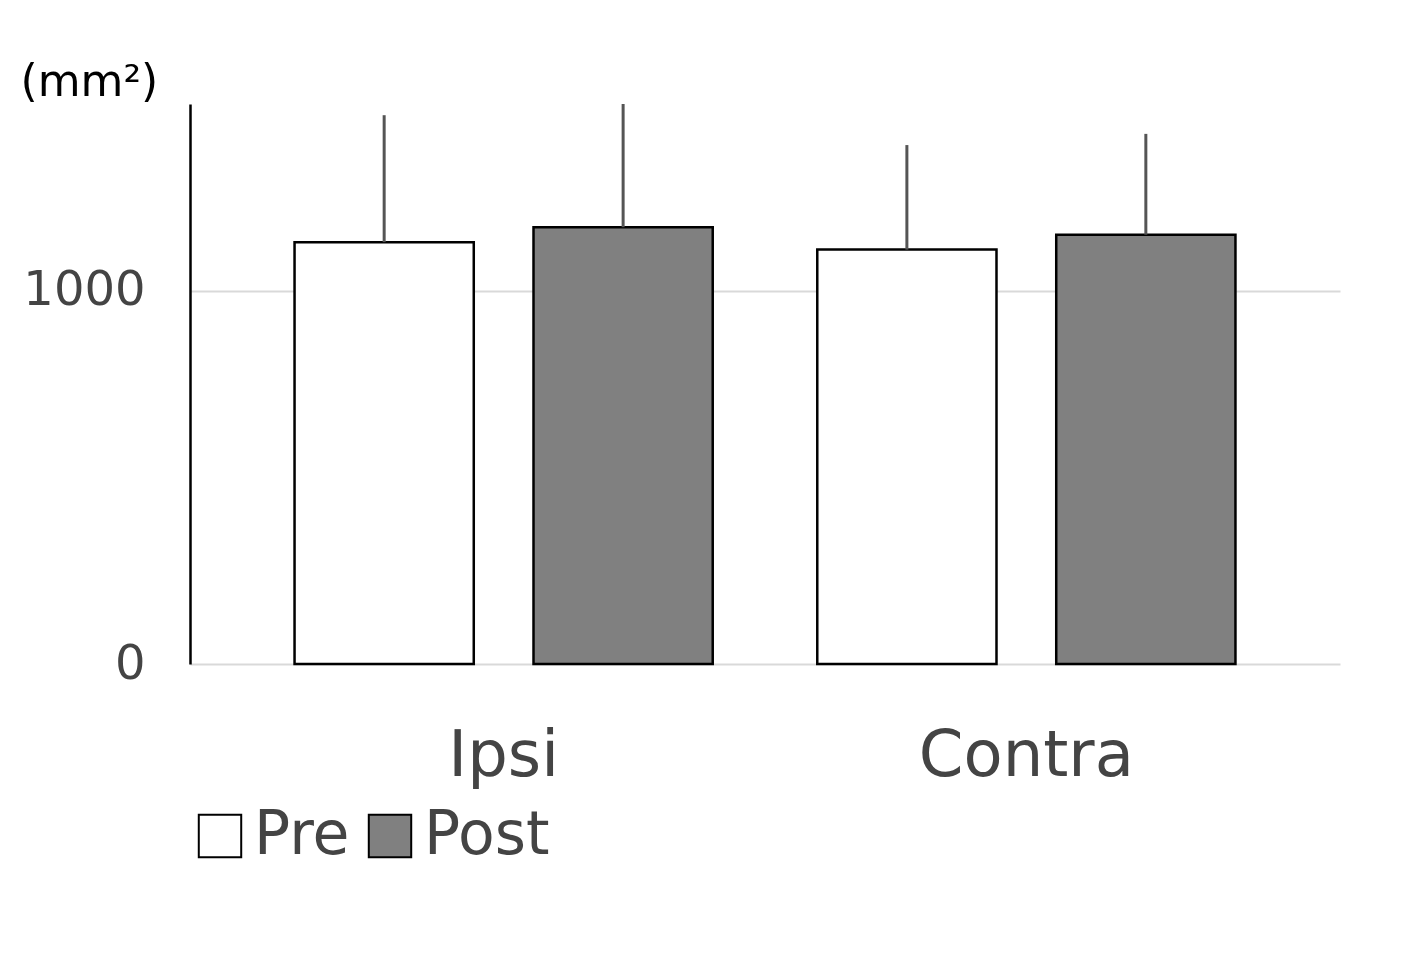  I want to click on x-tick-label: Contra, so click(1026, 753).